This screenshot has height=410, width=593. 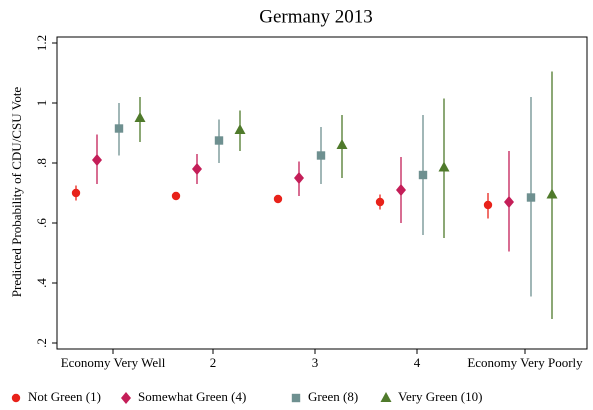 What do you see at coordinates (192, 396) in the screenshot?
I see `legend-label: Somewhat Green (4)` at bounding box center [192, 396].